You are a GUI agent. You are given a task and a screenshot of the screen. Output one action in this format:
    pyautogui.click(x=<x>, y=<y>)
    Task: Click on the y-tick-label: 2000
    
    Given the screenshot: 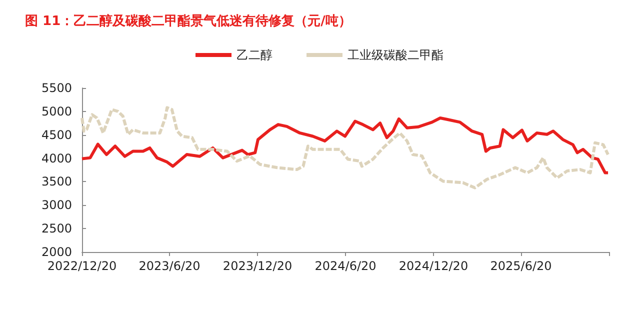 What is the action you would take?
    pyautogui.click(x=56, y=252)
    